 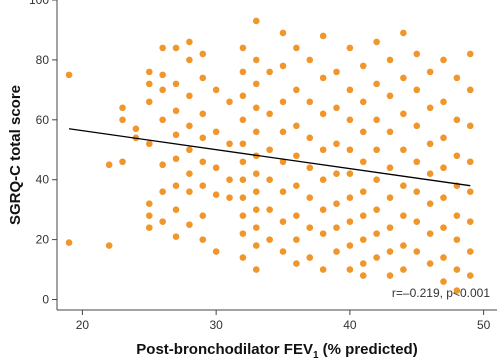 What do you see at coordinates (224, 349) in the screenshot?
I see `x-label-main: Post-bronchodilator FEV` at bounding box center [224, 349].